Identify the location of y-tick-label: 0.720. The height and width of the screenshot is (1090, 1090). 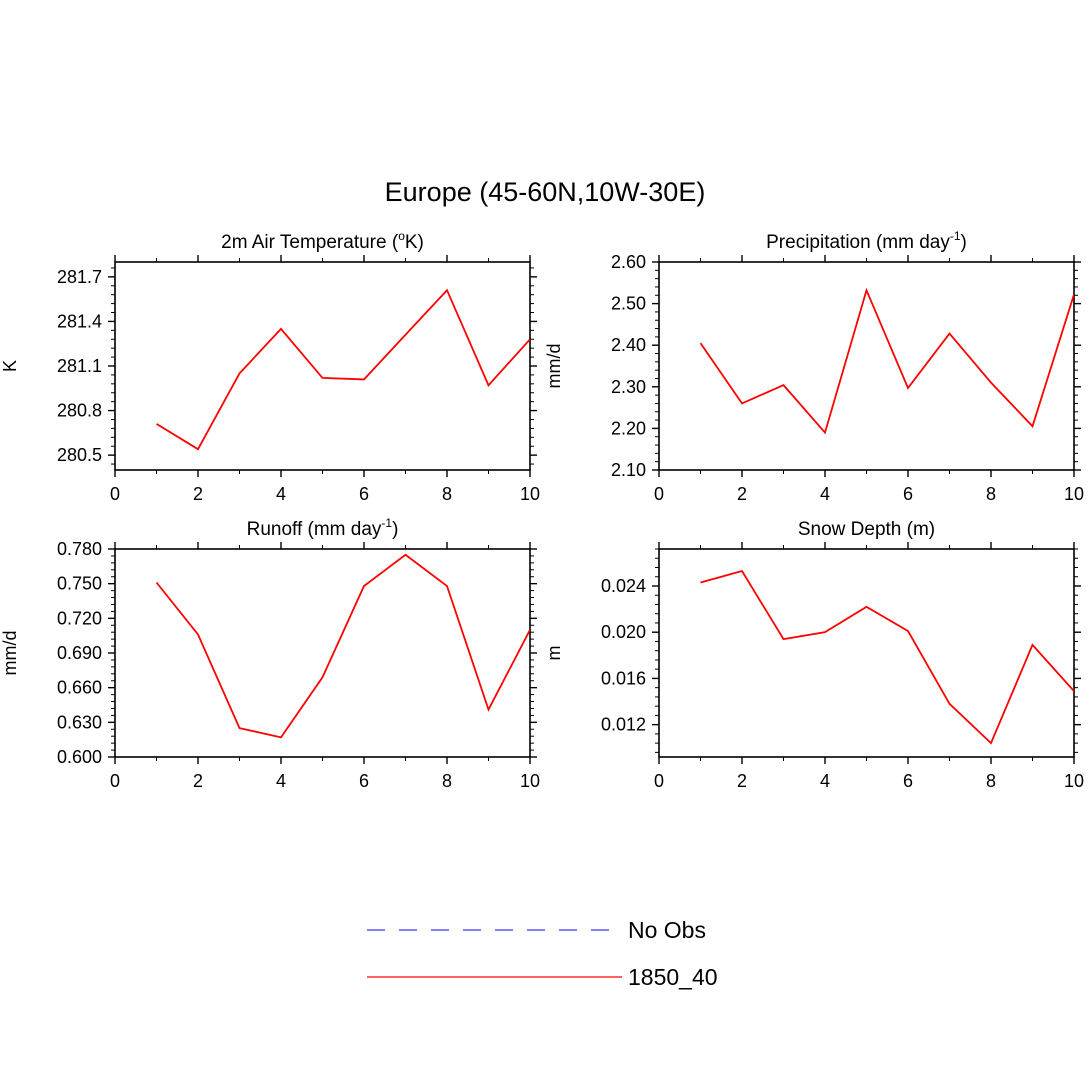
(79, 618).